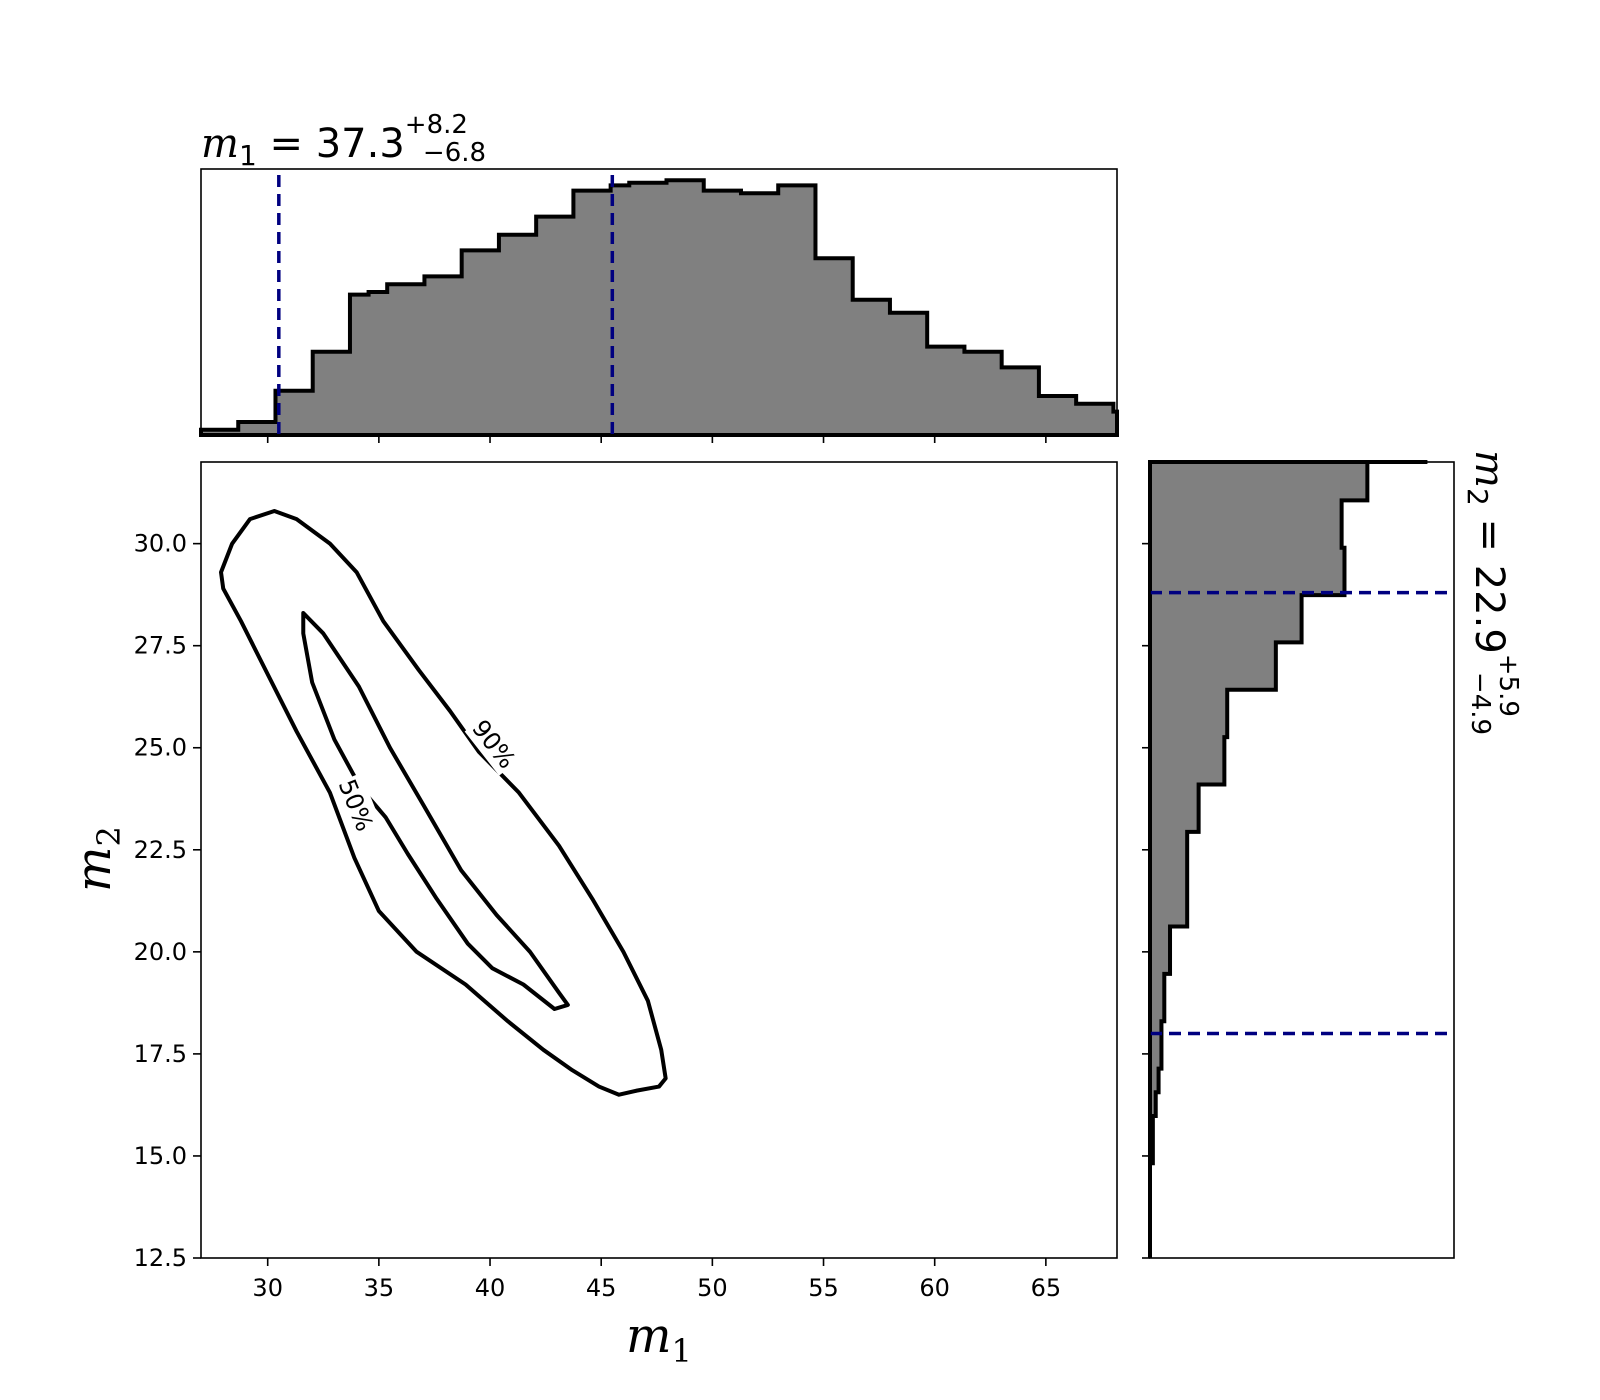 This screenshot has width=1600, height=1400. I want to click on joint-xtick-label: 65, so click(1046, 1288).